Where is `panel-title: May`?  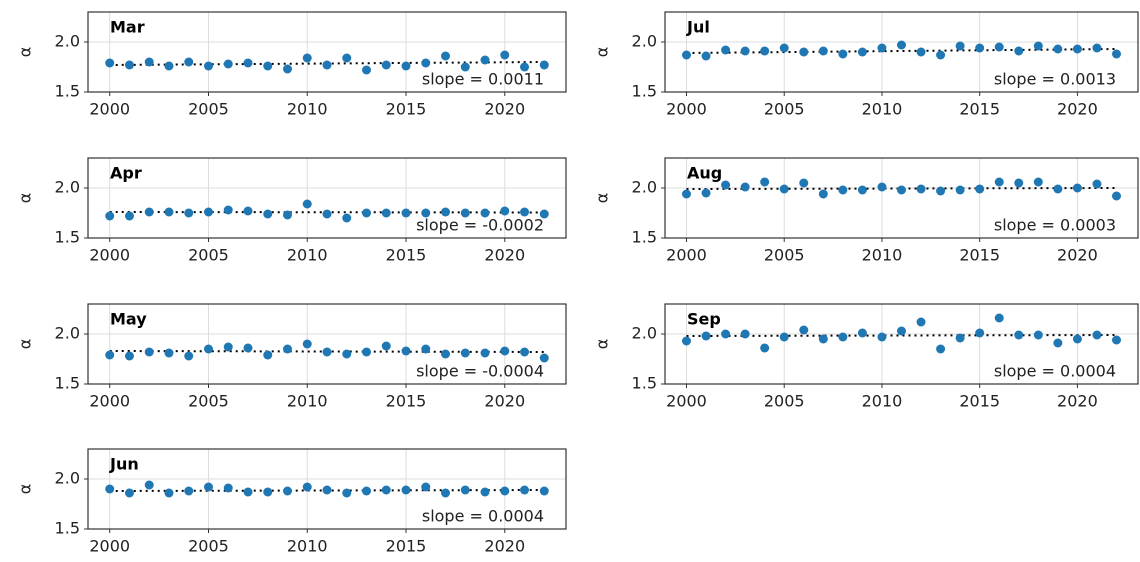 panel-title: May is located at coordinates (128, 319).